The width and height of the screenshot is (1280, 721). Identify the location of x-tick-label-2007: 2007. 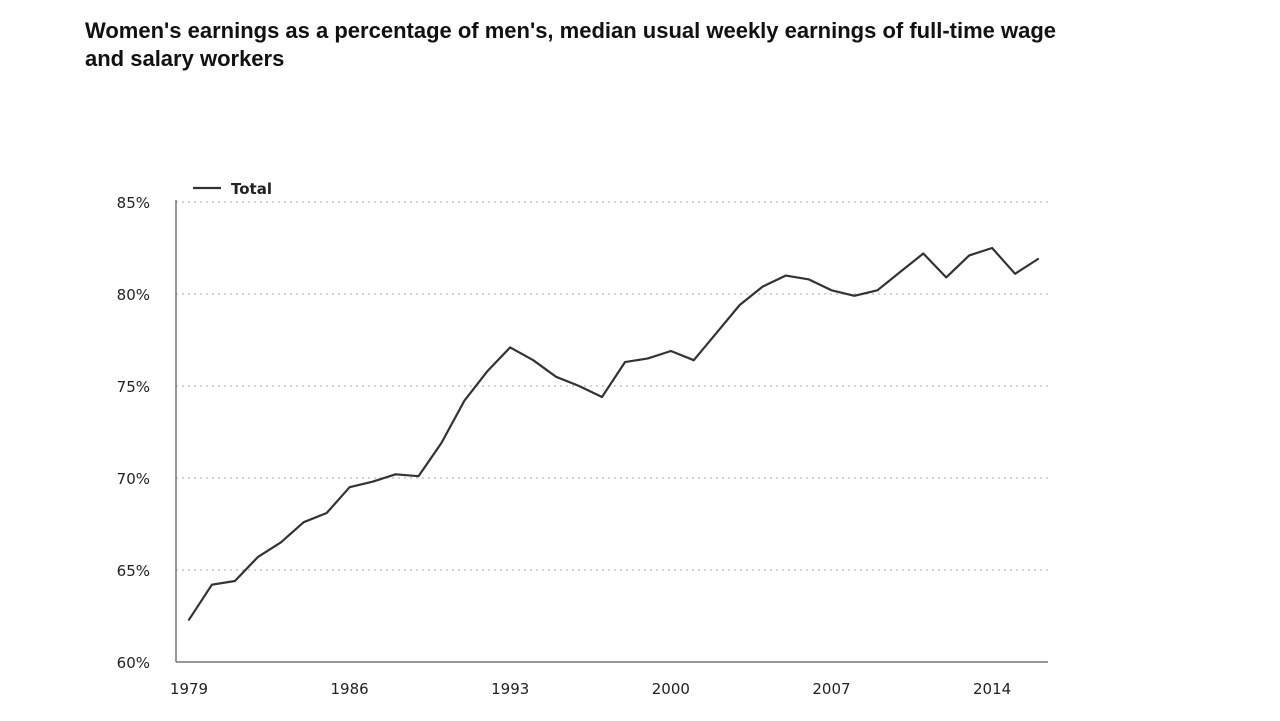
(831, 689).